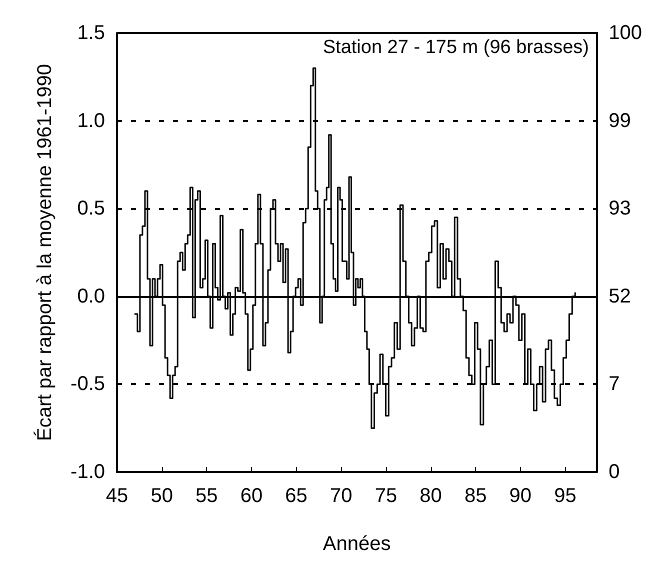 This screenshot has height=565, width=645. I want to click on category-label: 93, so click(619, 209).